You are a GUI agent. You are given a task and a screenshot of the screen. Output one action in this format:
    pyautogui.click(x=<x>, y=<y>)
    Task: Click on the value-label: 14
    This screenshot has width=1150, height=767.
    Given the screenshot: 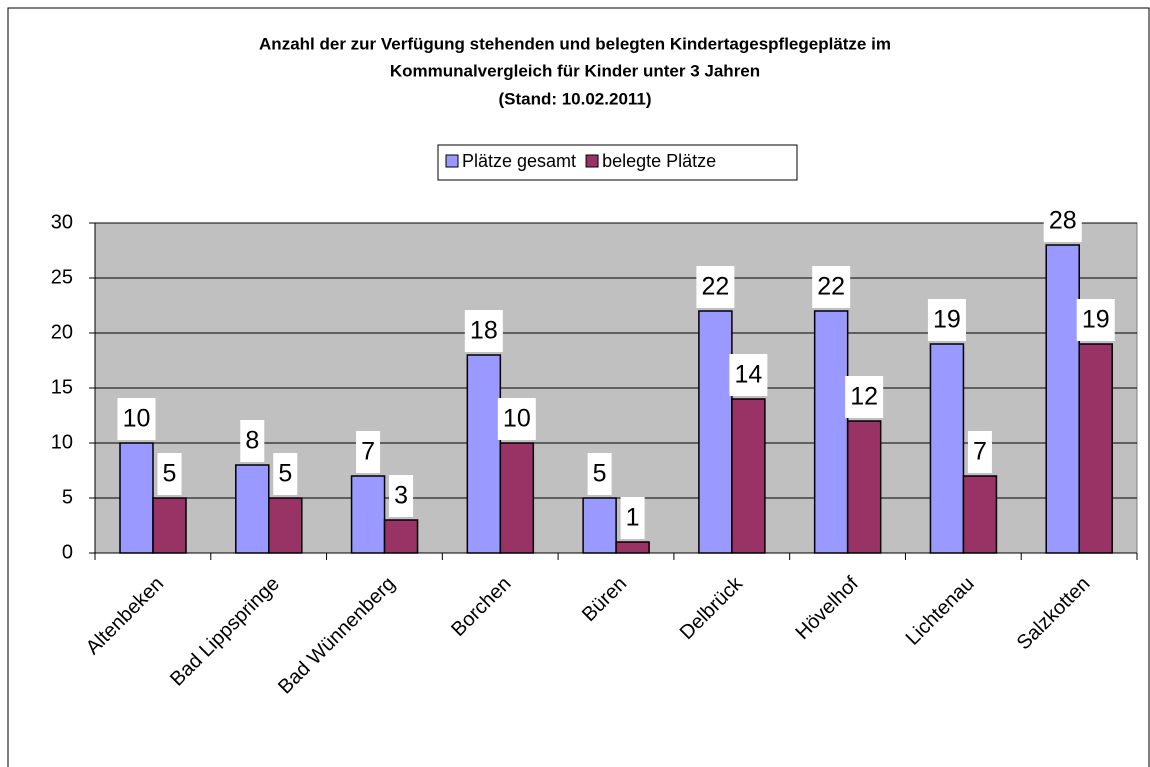 What is the action you would take?
    pyautogui.click(x=748, y=375)
    